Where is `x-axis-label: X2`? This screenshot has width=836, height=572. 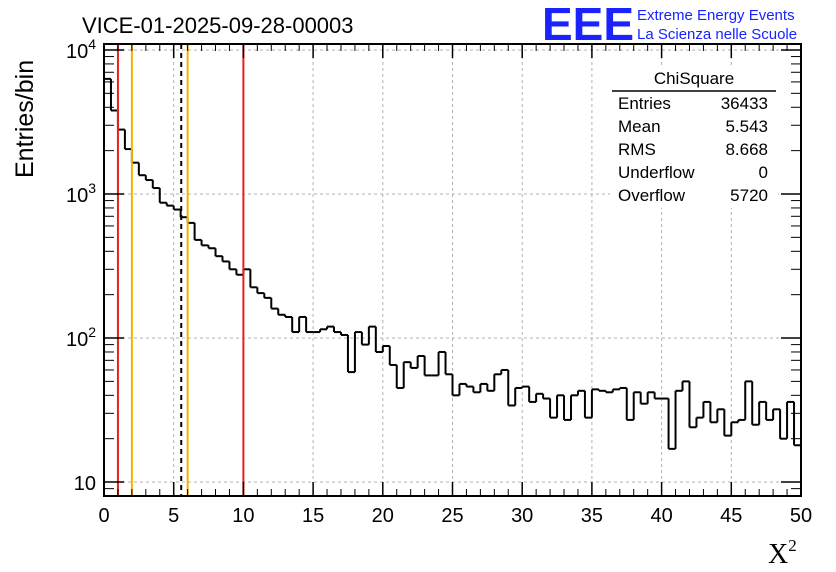 x-axis-label: X2 is located at coordinates (782, 553).